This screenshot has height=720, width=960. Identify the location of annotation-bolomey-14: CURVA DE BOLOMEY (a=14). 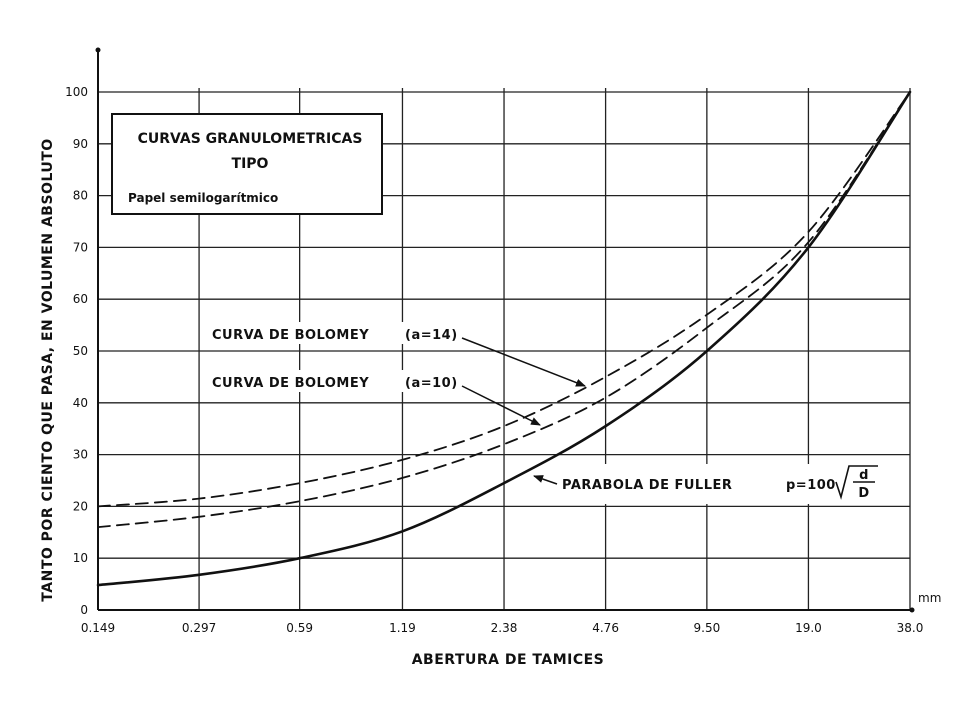
(397, 354).